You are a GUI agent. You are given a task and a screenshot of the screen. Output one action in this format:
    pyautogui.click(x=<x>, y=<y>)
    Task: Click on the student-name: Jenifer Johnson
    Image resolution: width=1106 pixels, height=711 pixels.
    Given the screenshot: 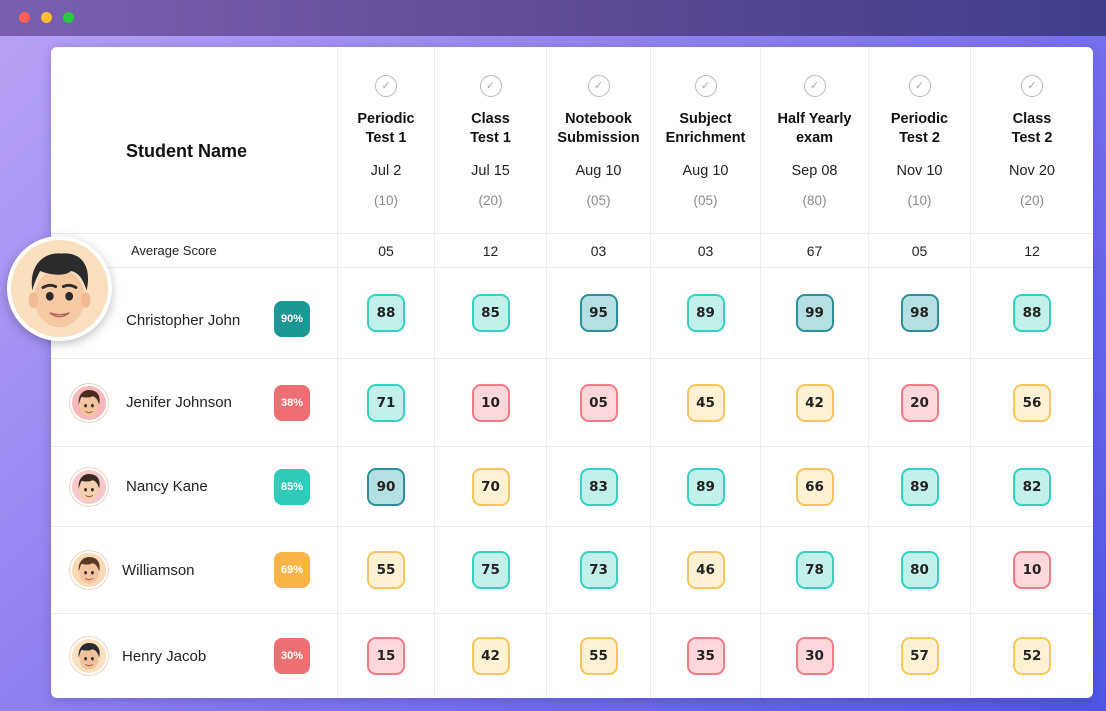 What is the action you would take?
    pyautogui.click(x=179, y=402)
    